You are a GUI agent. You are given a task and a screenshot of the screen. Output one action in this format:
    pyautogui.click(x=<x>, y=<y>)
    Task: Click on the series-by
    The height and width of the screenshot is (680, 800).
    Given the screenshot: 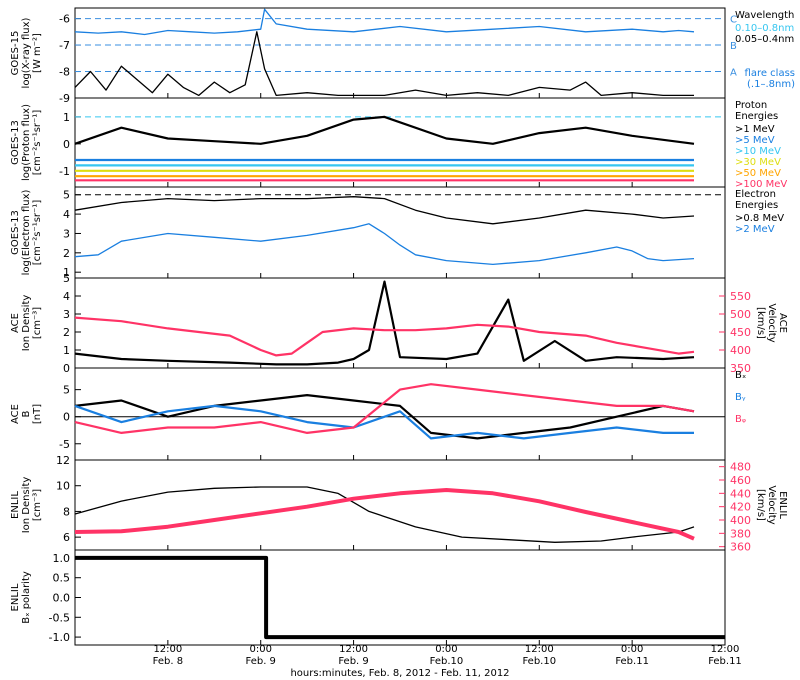 What is the action you would take?
    pyautogui.click(x=384, y=422)
    